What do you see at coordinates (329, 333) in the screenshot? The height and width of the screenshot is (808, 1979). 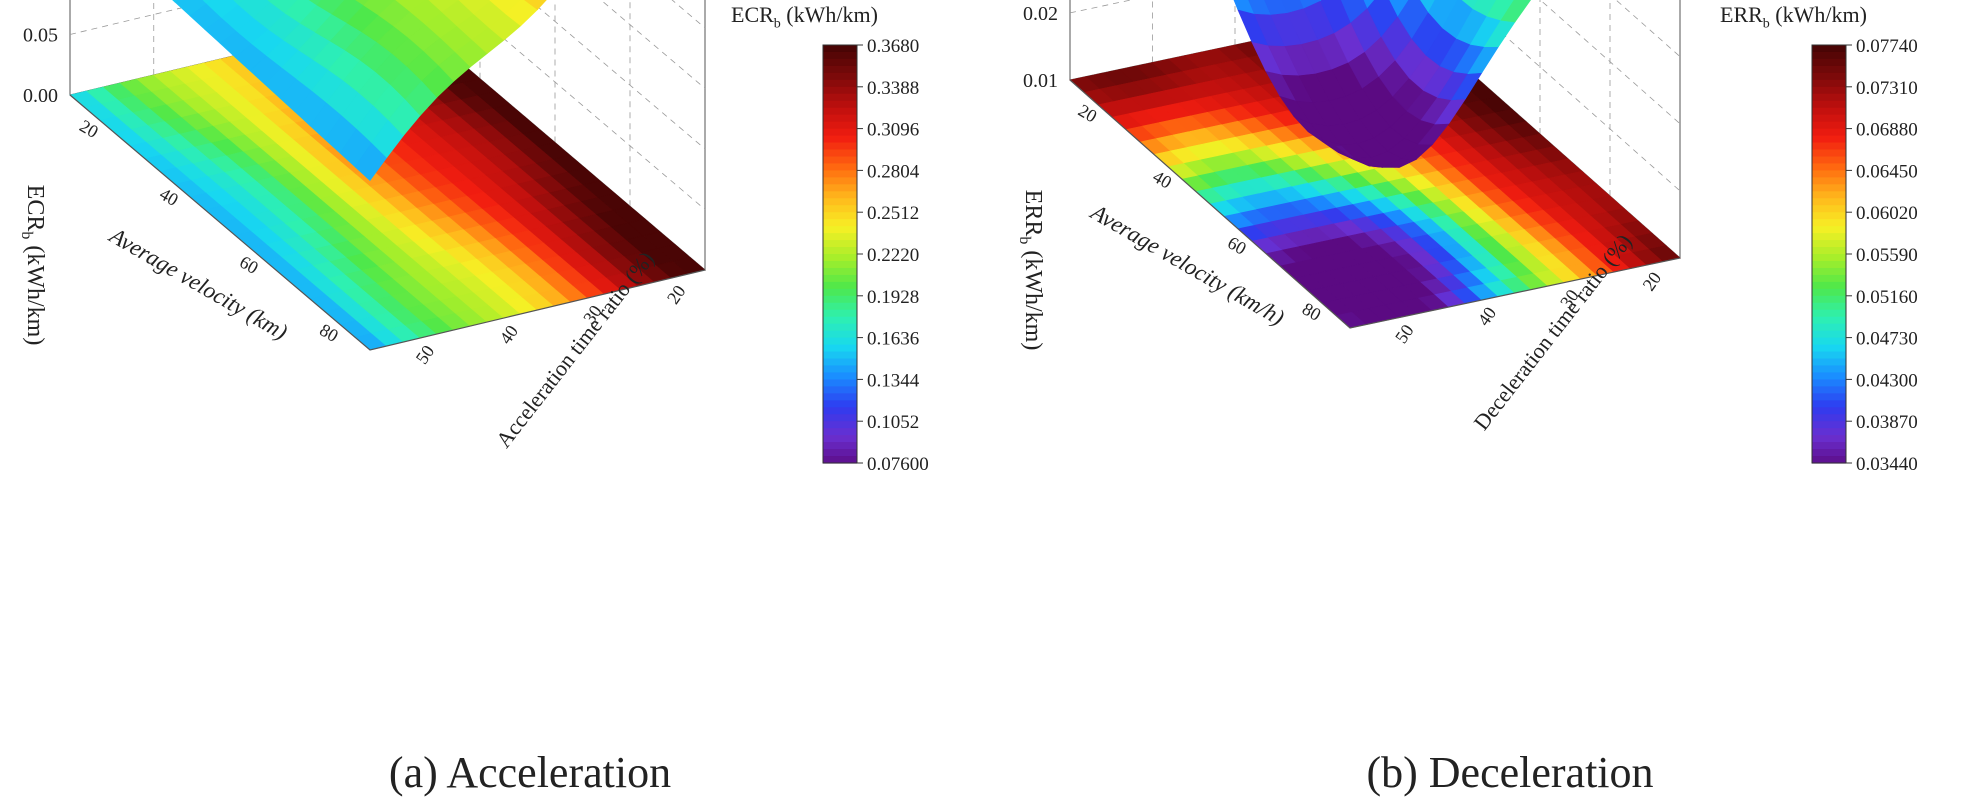 I see `x-tick-label: 80` at bounding box center [329, 333].